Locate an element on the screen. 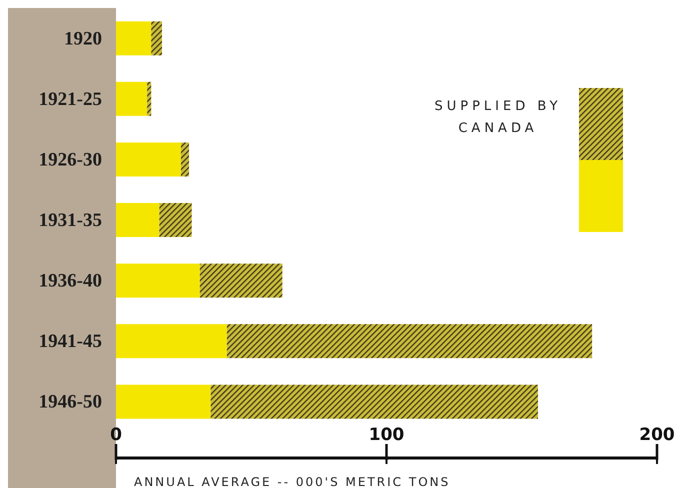 The width and height of the screenshot is (683, 488). x-axis-title: ANNUAL AVERAGE -- 000'S METRIC TONS is located at coordinates (292, 481).